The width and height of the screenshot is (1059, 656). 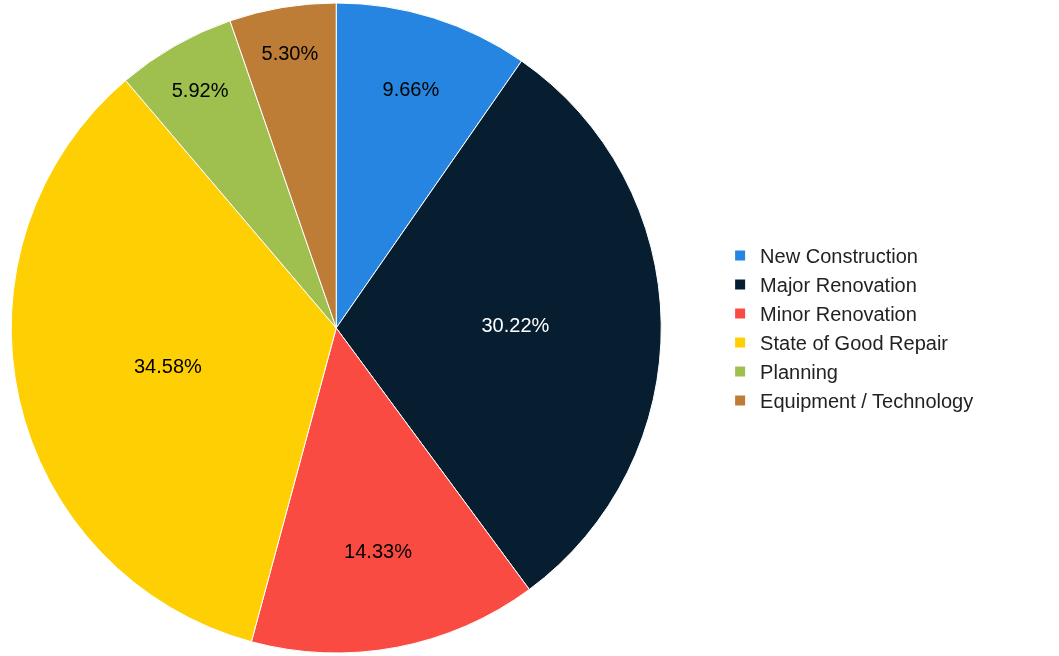 What do you see at coordinates (378, 550) in the screenshot?
I see `data-label: 14.33%` at bounding box center [378, 550].